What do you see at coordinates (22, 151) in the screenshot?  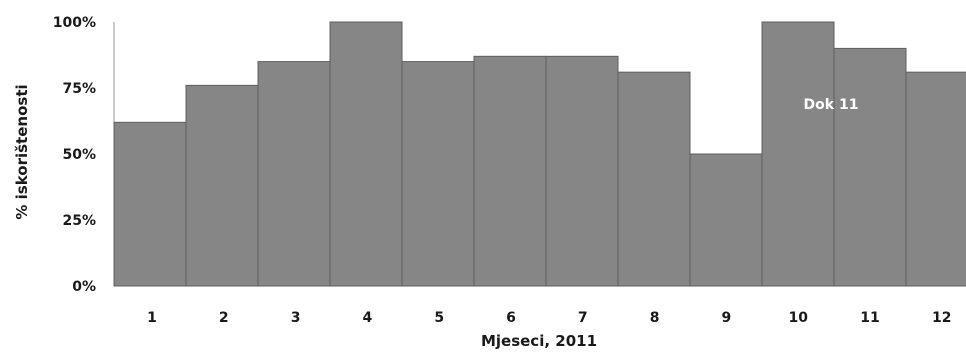 I see `y-axis-label: % iskorištenosti` at bounding box center [22, 151].